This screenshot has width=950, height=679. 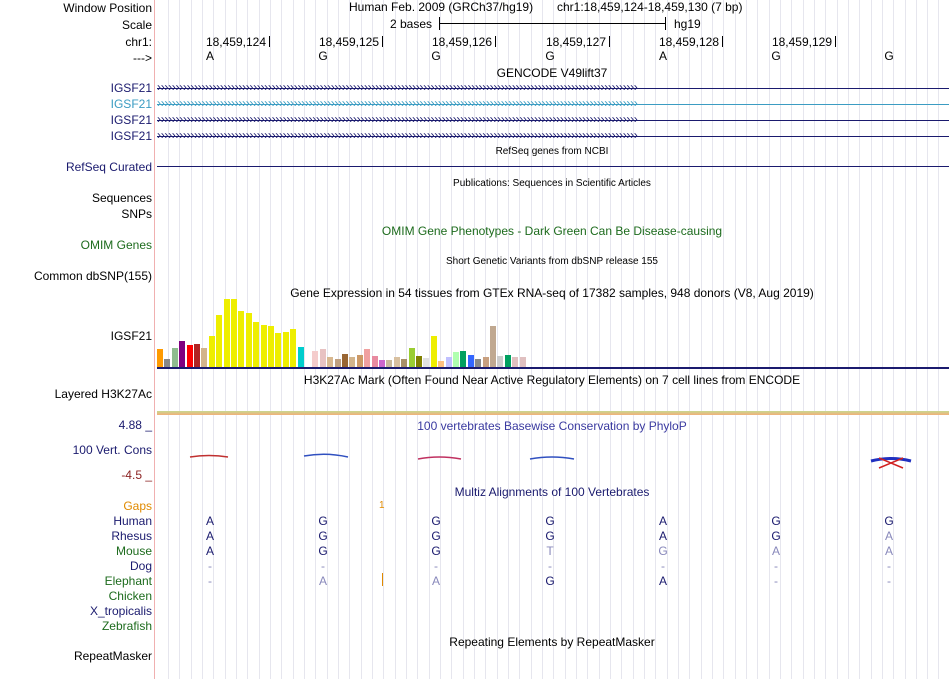 I want to click on species-label: Dog, so click(x=140, y=566).